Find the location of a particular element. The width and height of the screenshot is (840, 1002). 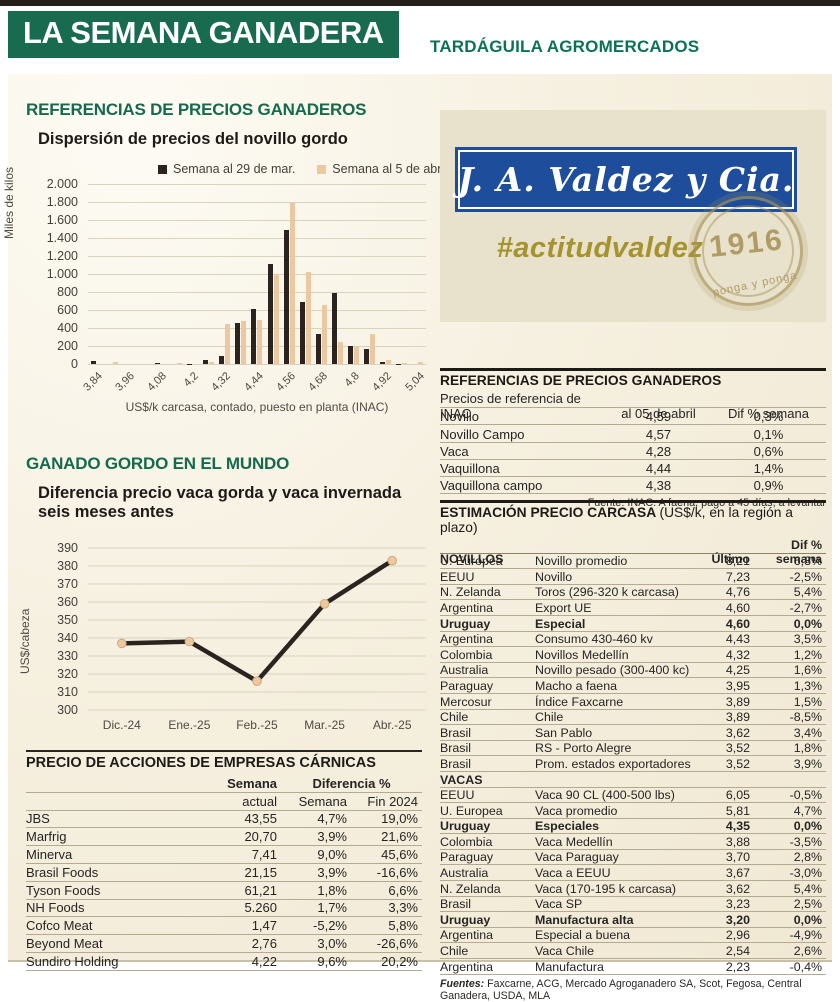

y-tick-label: 1.600 is located at coordinates (62, 220).